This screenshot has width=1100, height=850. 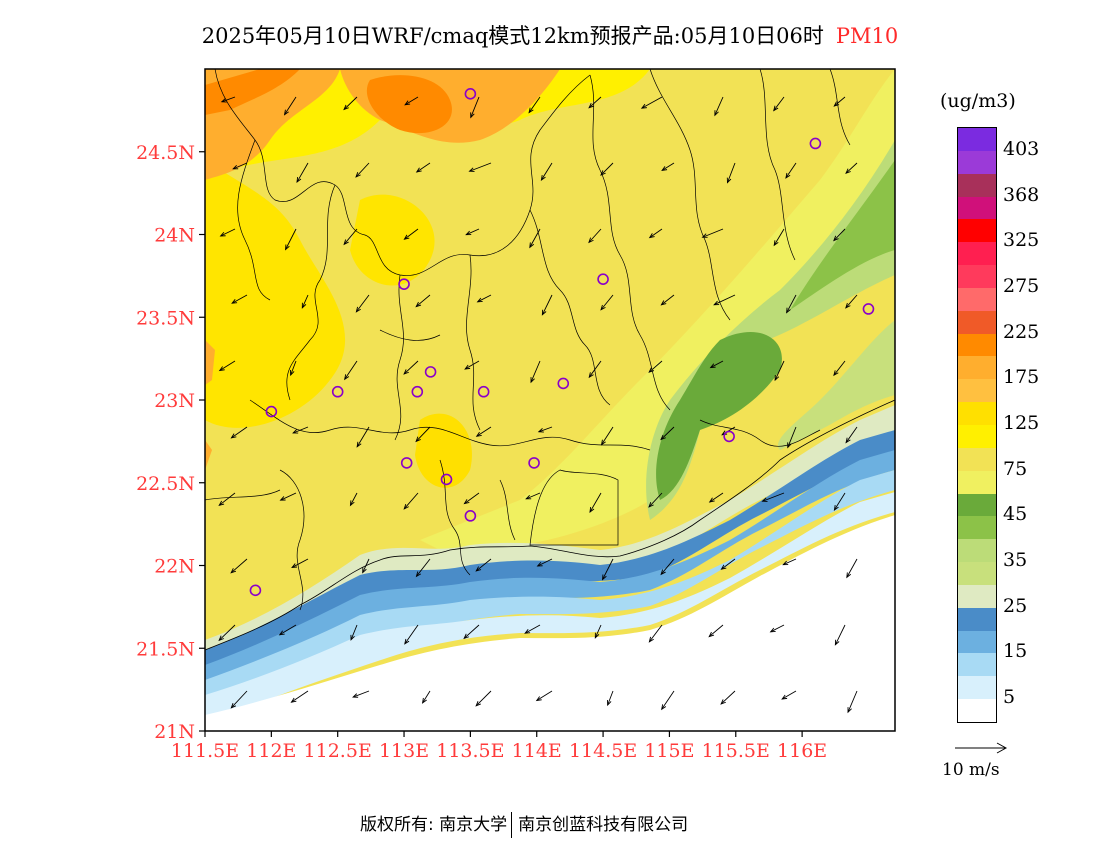 I want to click on wind-scale-label: 10 m/s, so click(x=971, y=770).